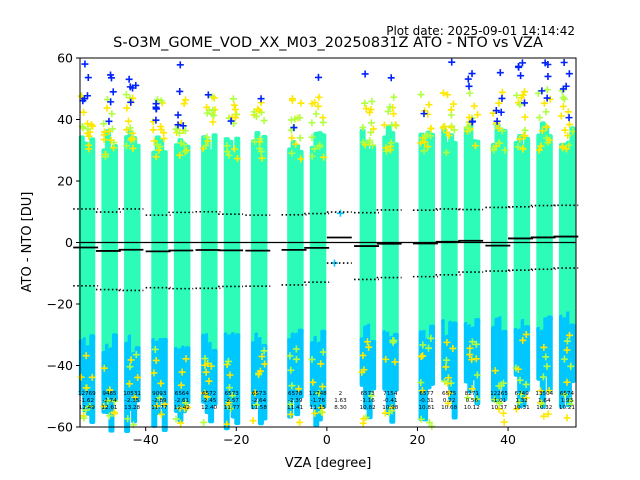 Image resolution: width=640 pixels, height=480 pixels. I want to click on bin-stat-count: 6572, so click(209, 394).